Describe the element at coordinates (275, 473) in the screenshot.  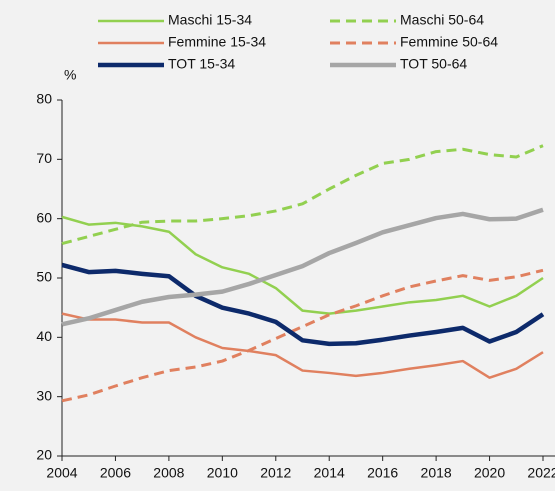
I see `x-tick-label: 2012` at that location.